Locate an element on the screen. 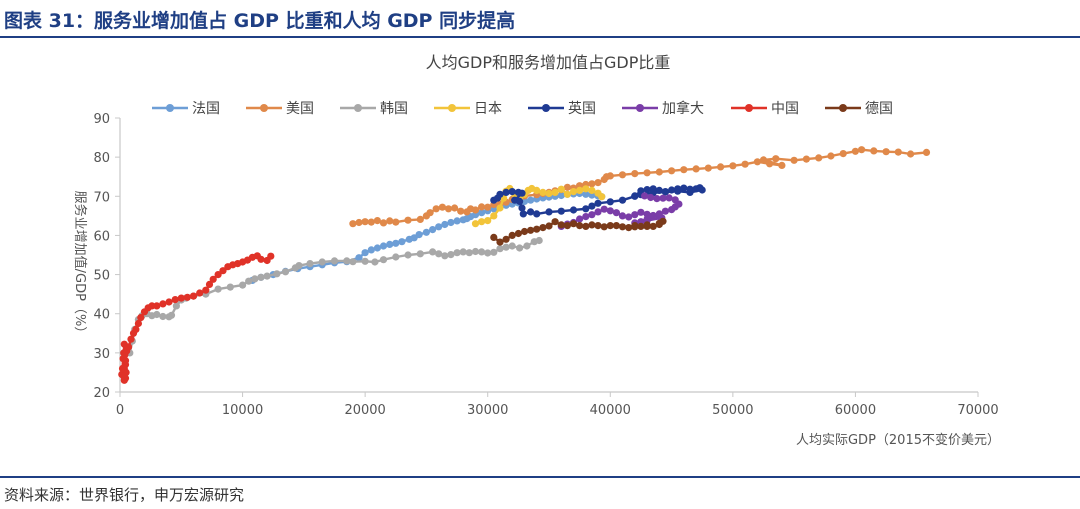 This screenshot has height=509, width=1080. y-axis-label: 服务业增加值/GDP（%） is located at coordinates (80, 265).